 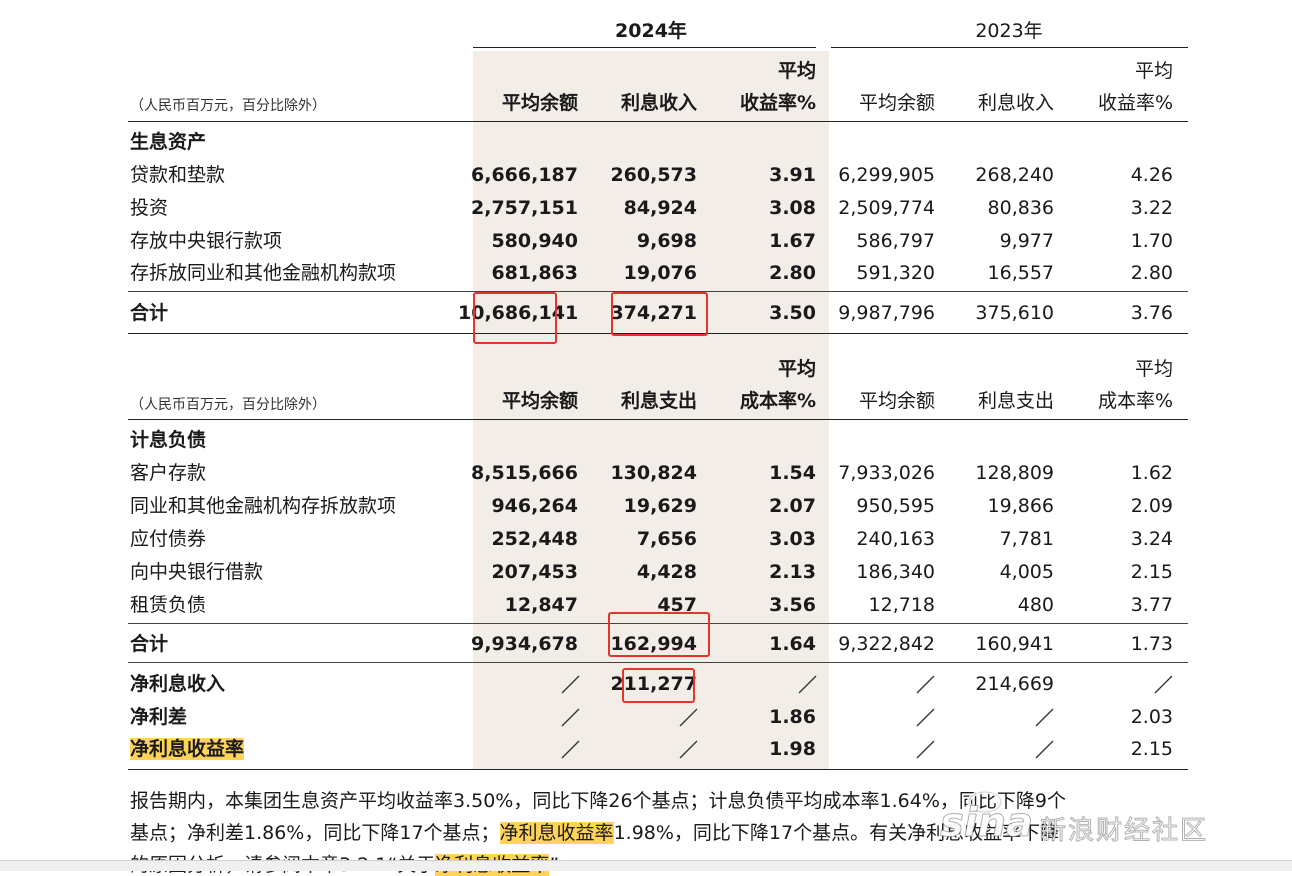 What do you see at coordinates (228, 405) in the screenshot?
I see `t2-unit-note: （人民币百万元，百分比除外）` at bounding box center [228, 405].